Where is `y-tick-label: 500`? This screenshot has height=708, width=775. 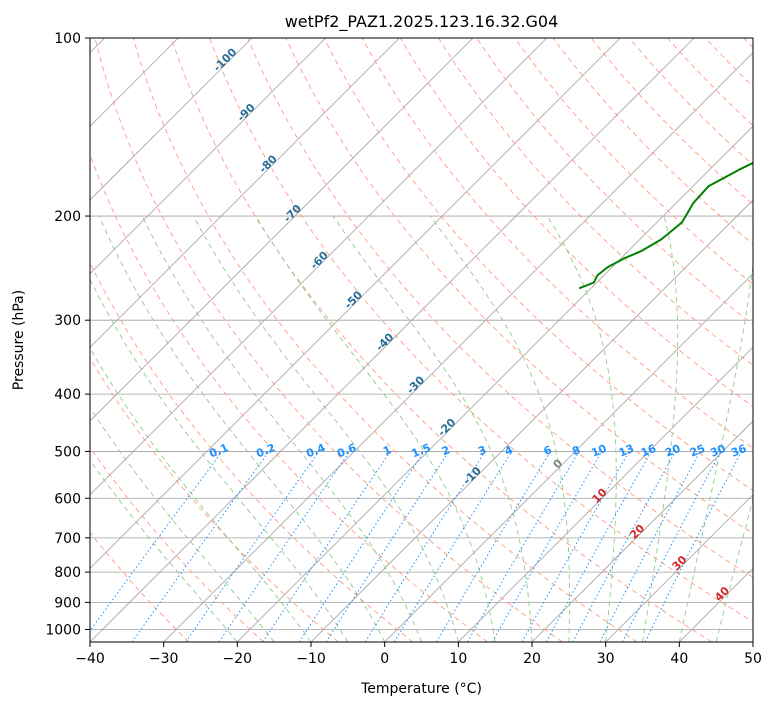 y-tick-label: 500 is located at coordinates (67, 452).